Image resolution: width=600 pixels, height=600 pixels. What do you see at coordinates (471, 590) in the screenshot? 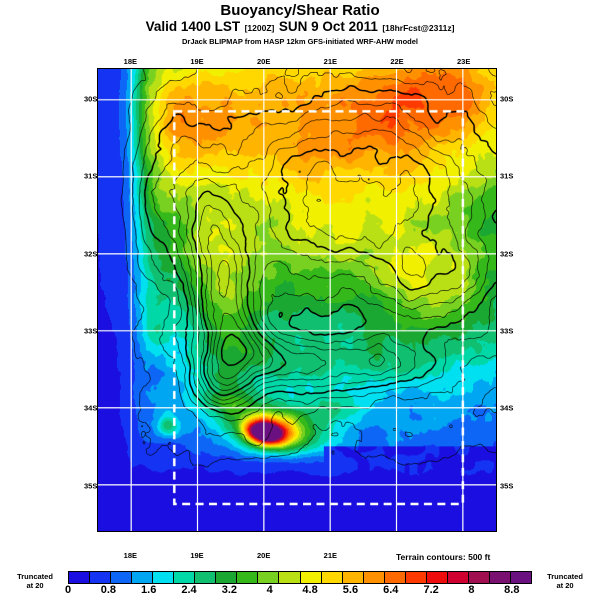
I see `colorbar-tick-8: 8` at bounding box center [471, 590].